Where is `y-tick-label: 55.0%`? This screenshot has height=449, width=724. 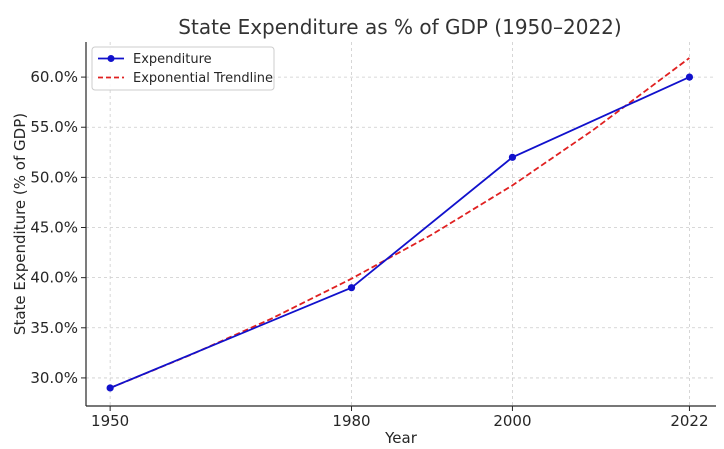
y-tick-label: 55.0% is located at coordinates (54, 127).